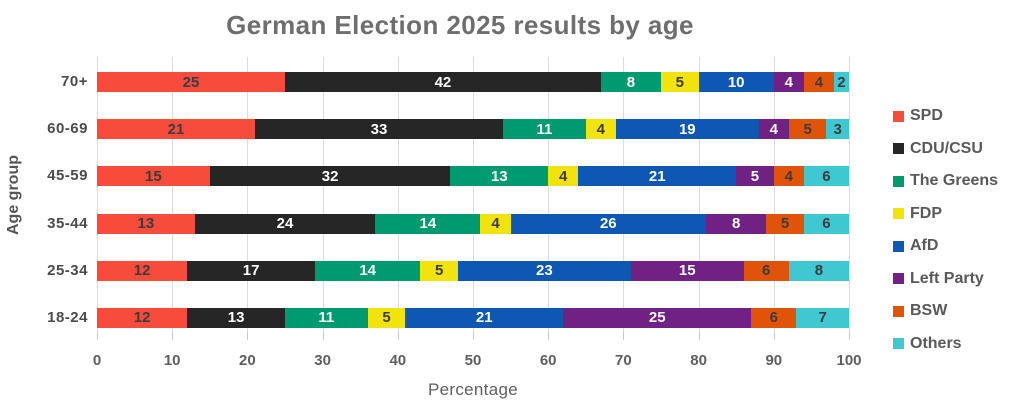 The image size is (1015, 415). What do you see at coordinates (176, 129) in the screenshot?
I see `bar-segment: 21` at bounding box center [176, 129].